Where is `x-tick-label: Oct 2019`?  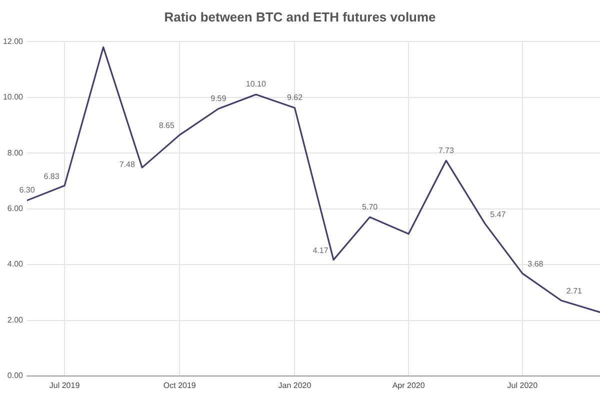 x-tick-label: Oct 2019 is located at coordinates (179, 385).